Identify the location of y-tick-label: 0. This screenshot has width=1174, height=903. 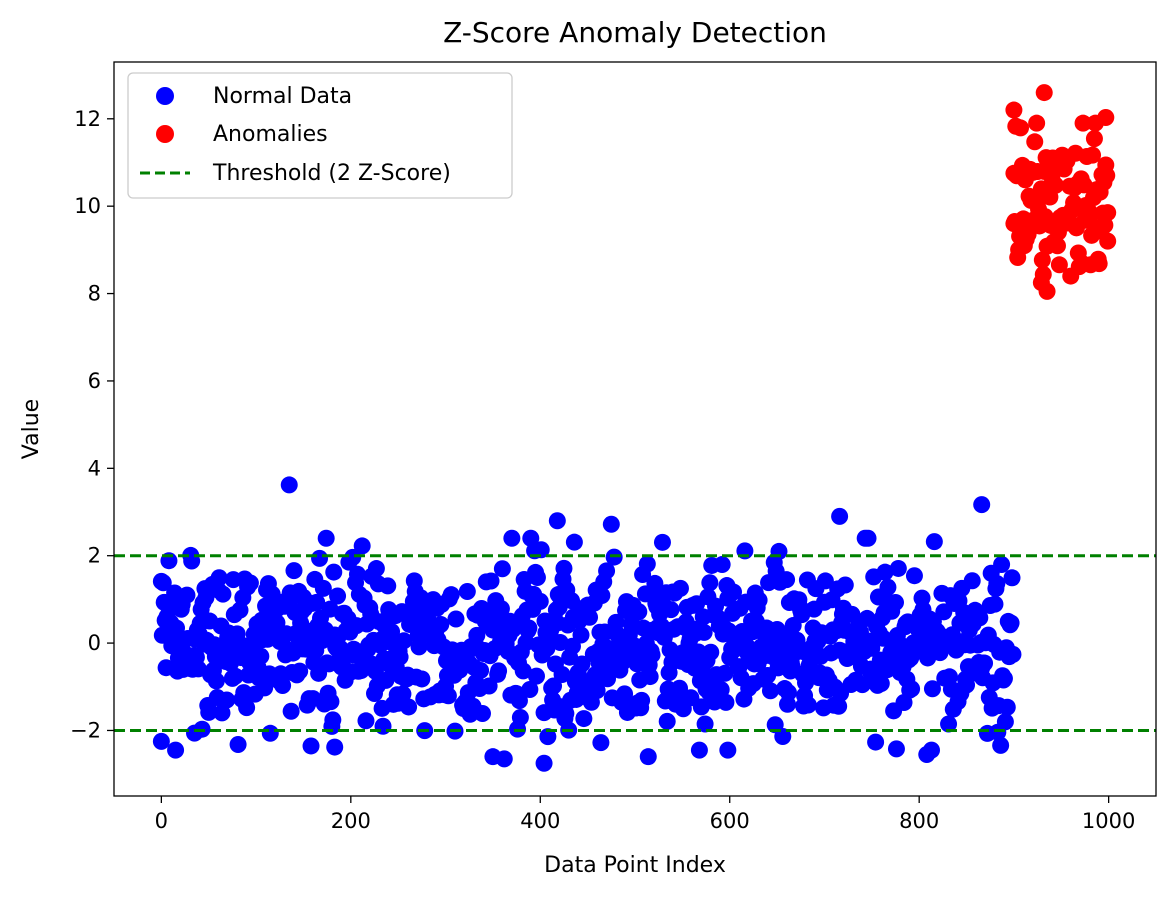
(94, 643).